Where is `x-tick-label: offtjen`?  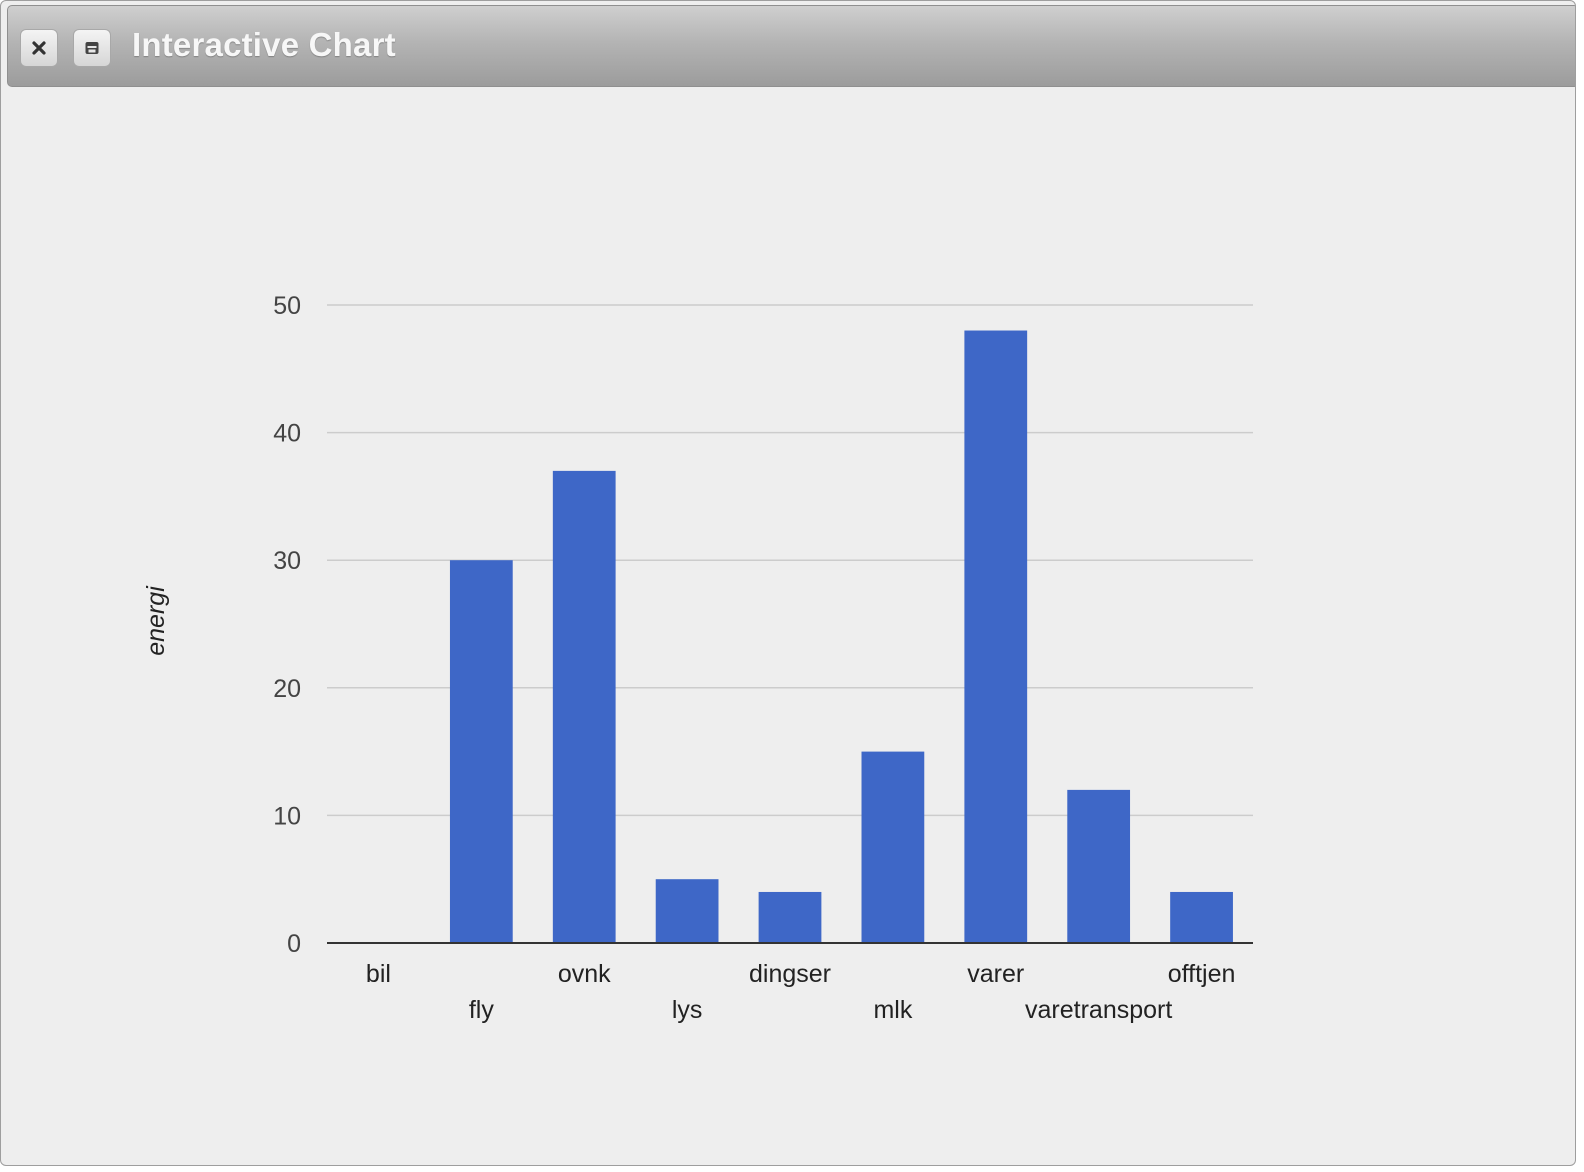 x-tick-label: offtjen is located at coordinates (1202, 974).